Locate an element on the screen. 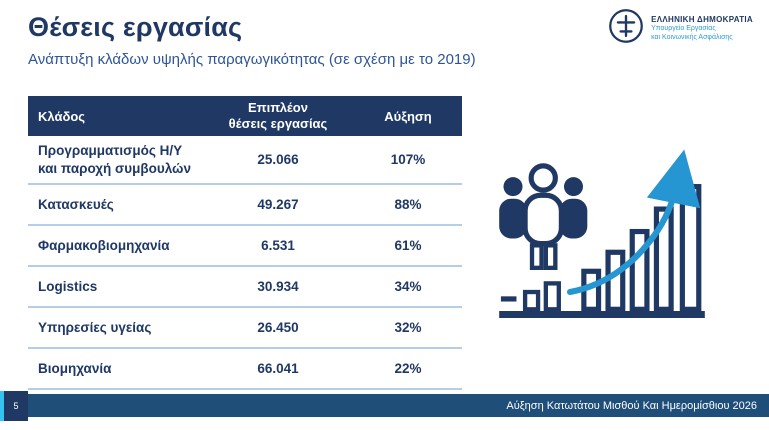 This screenshot has width=769, height=430. jobs-cell: 25.066 is located at coordinates (278, 160).